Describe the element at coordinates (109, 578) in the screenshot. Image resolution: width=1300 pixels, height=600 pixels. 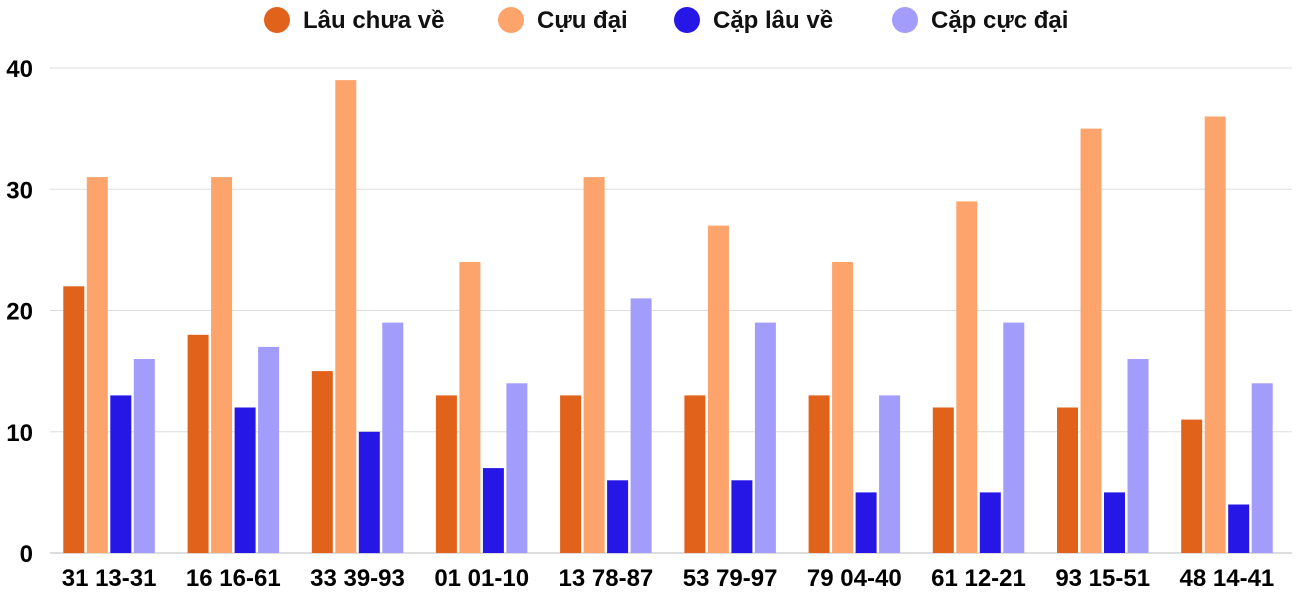
I see `x-tick-label: 31 13-31` at that location.